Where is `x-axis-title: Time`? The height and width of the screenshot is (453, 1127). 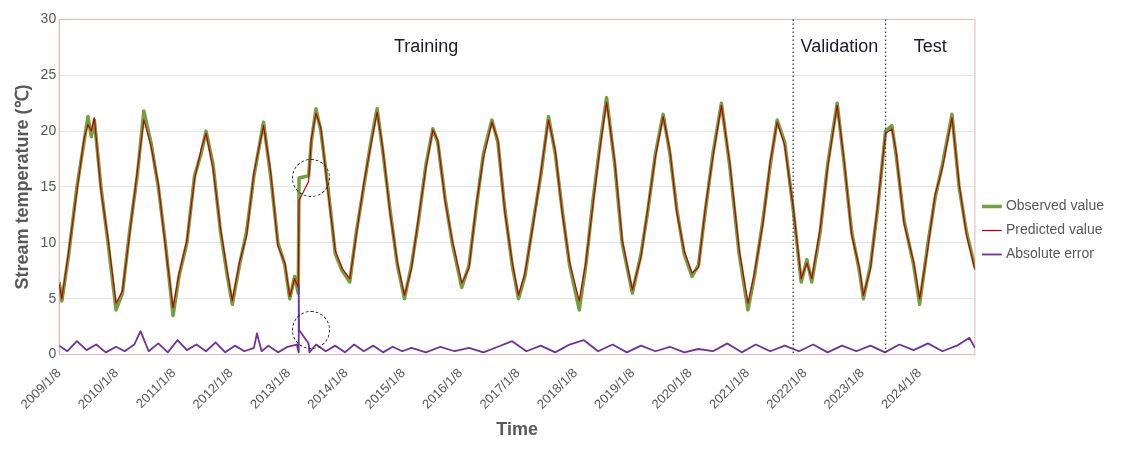
x-axis-title: Time is located at coordinates (517, 429).